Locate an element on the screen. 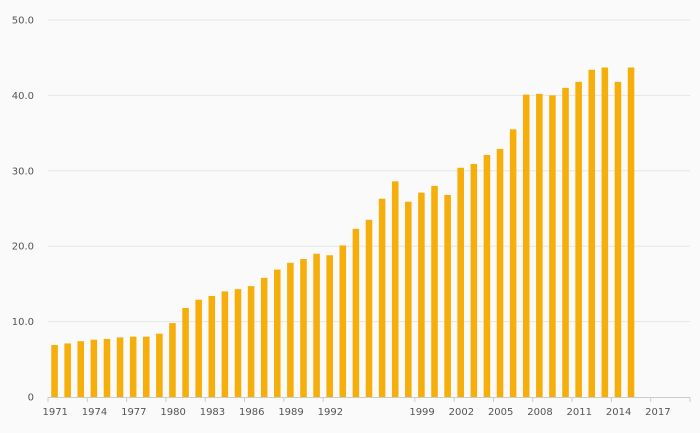  x-axis is located at coordinates (369, 399).